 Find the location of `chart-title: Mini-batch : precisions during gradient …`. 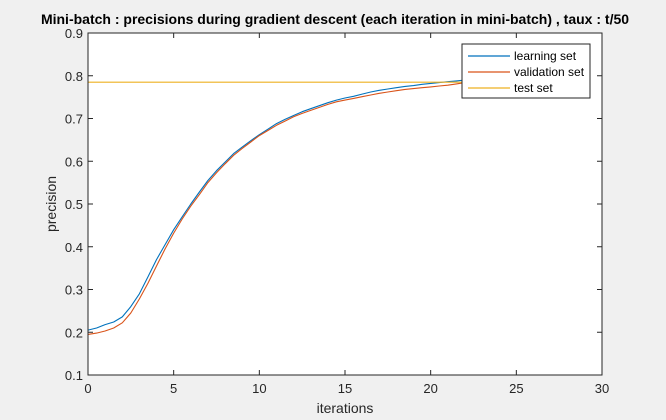

chart-title: Mini-batch : precisions during gradient … is located at coordinates (335, 19).